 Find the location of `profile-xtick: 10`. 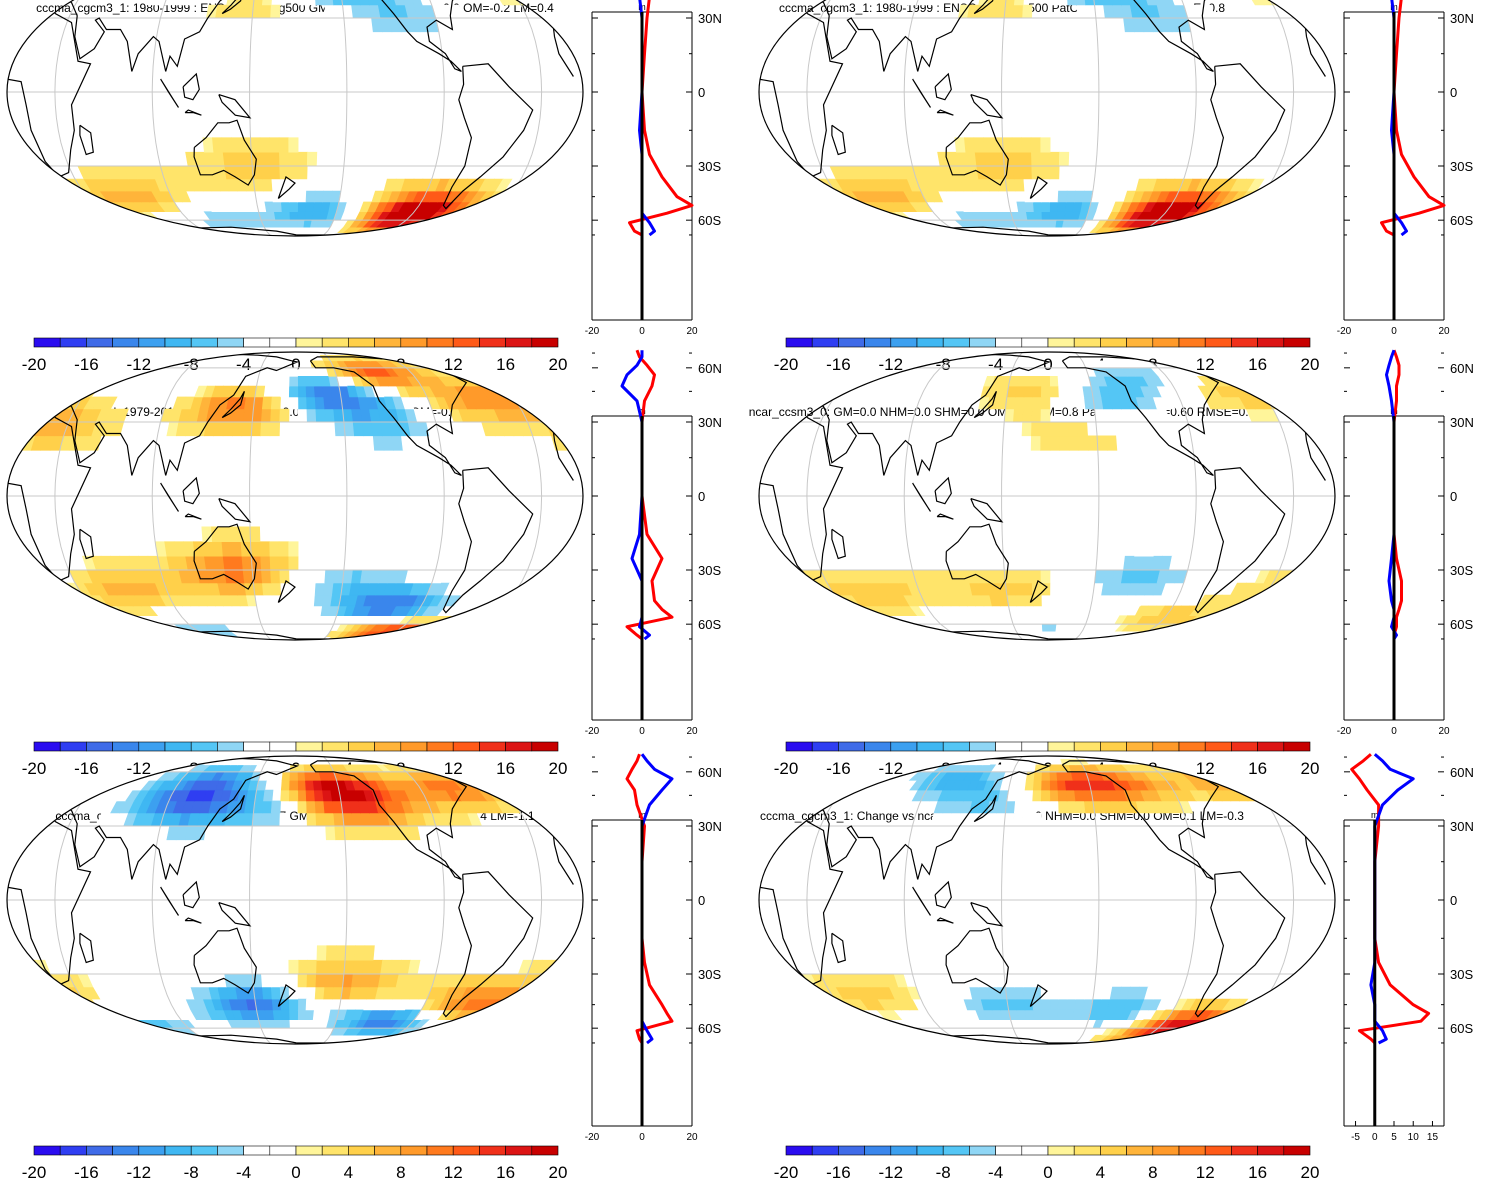

profile-xtick: 10 is located at coordinates (1414, 1137).